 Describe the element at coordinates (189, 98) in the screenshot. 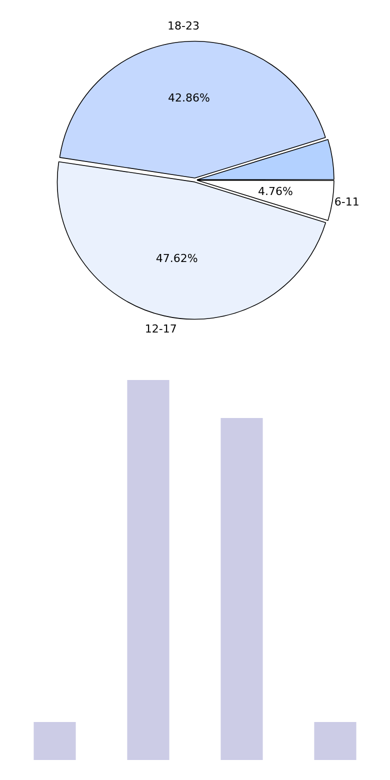

I see `data-label: 42.86%` at that location.